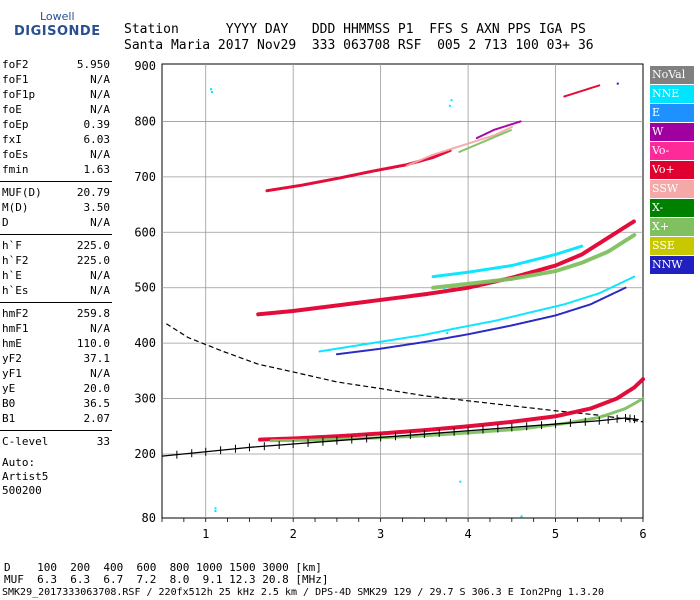  Describe the element at coordinates (145, 454) in the screenshot. I see `y-tick-label: 200` at that location.